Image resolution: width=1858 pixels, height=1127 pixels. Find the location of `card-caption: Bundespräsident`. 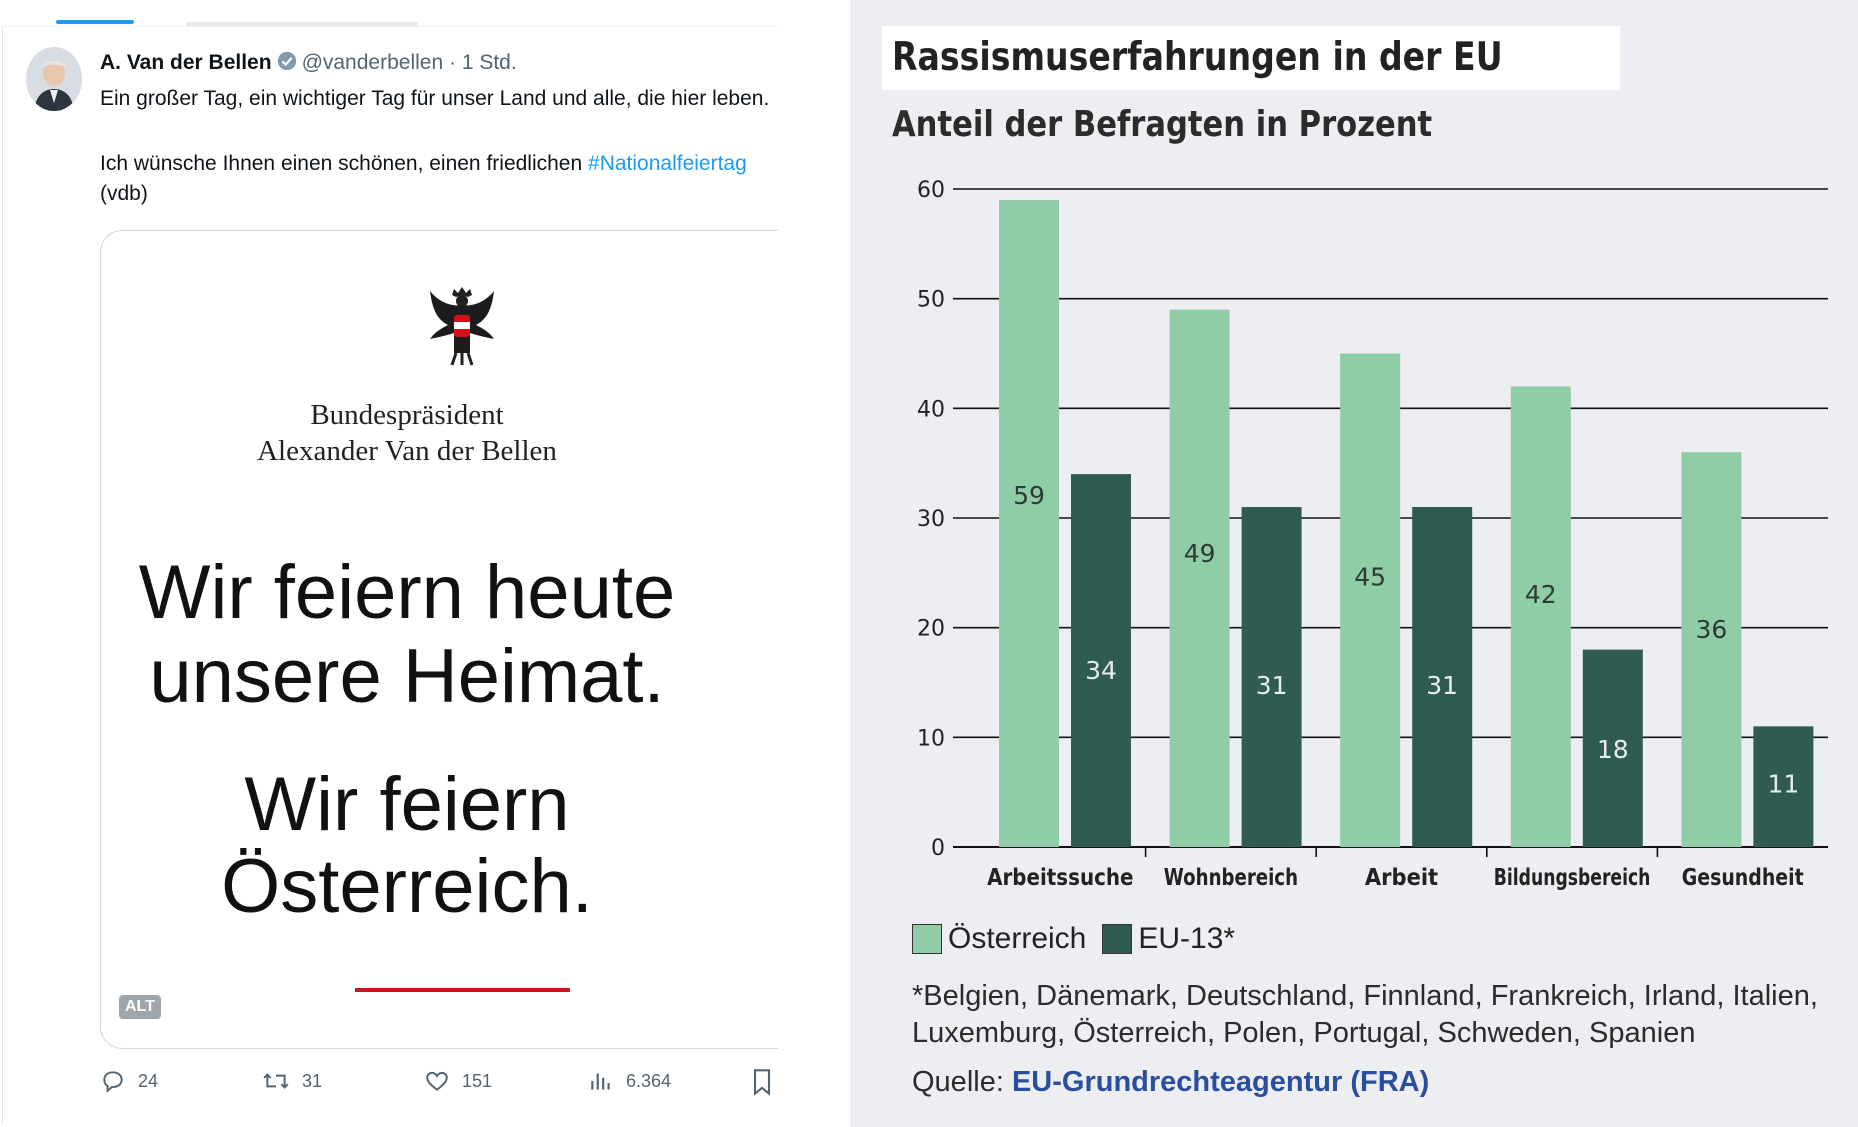

card-caption: Bundespräsident is located at coordinates (407, 415).